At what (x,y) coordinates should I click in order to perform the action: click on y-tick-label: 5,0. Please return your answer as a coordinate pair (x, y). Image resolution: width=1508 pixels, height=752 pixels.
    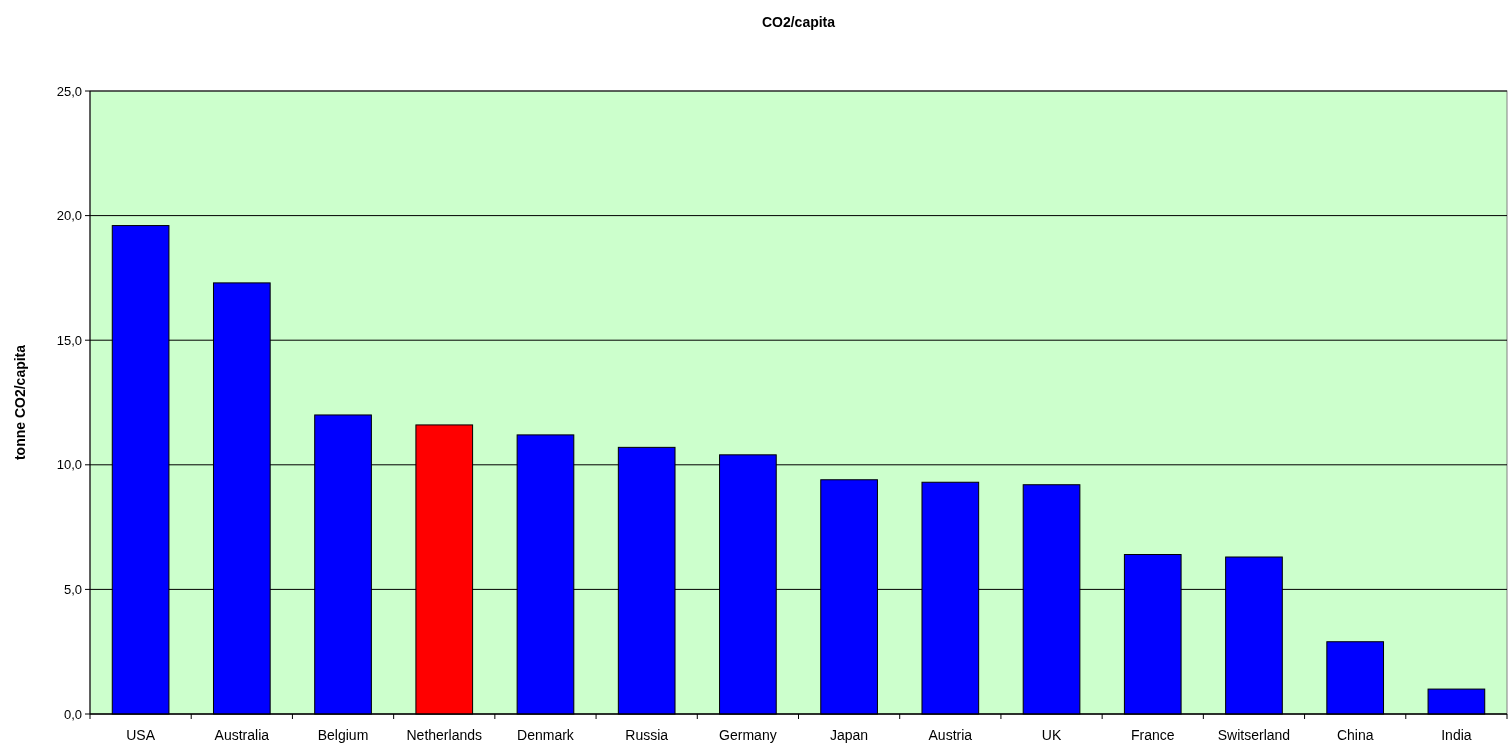
    Looking at the image, I should click on (72, 589).